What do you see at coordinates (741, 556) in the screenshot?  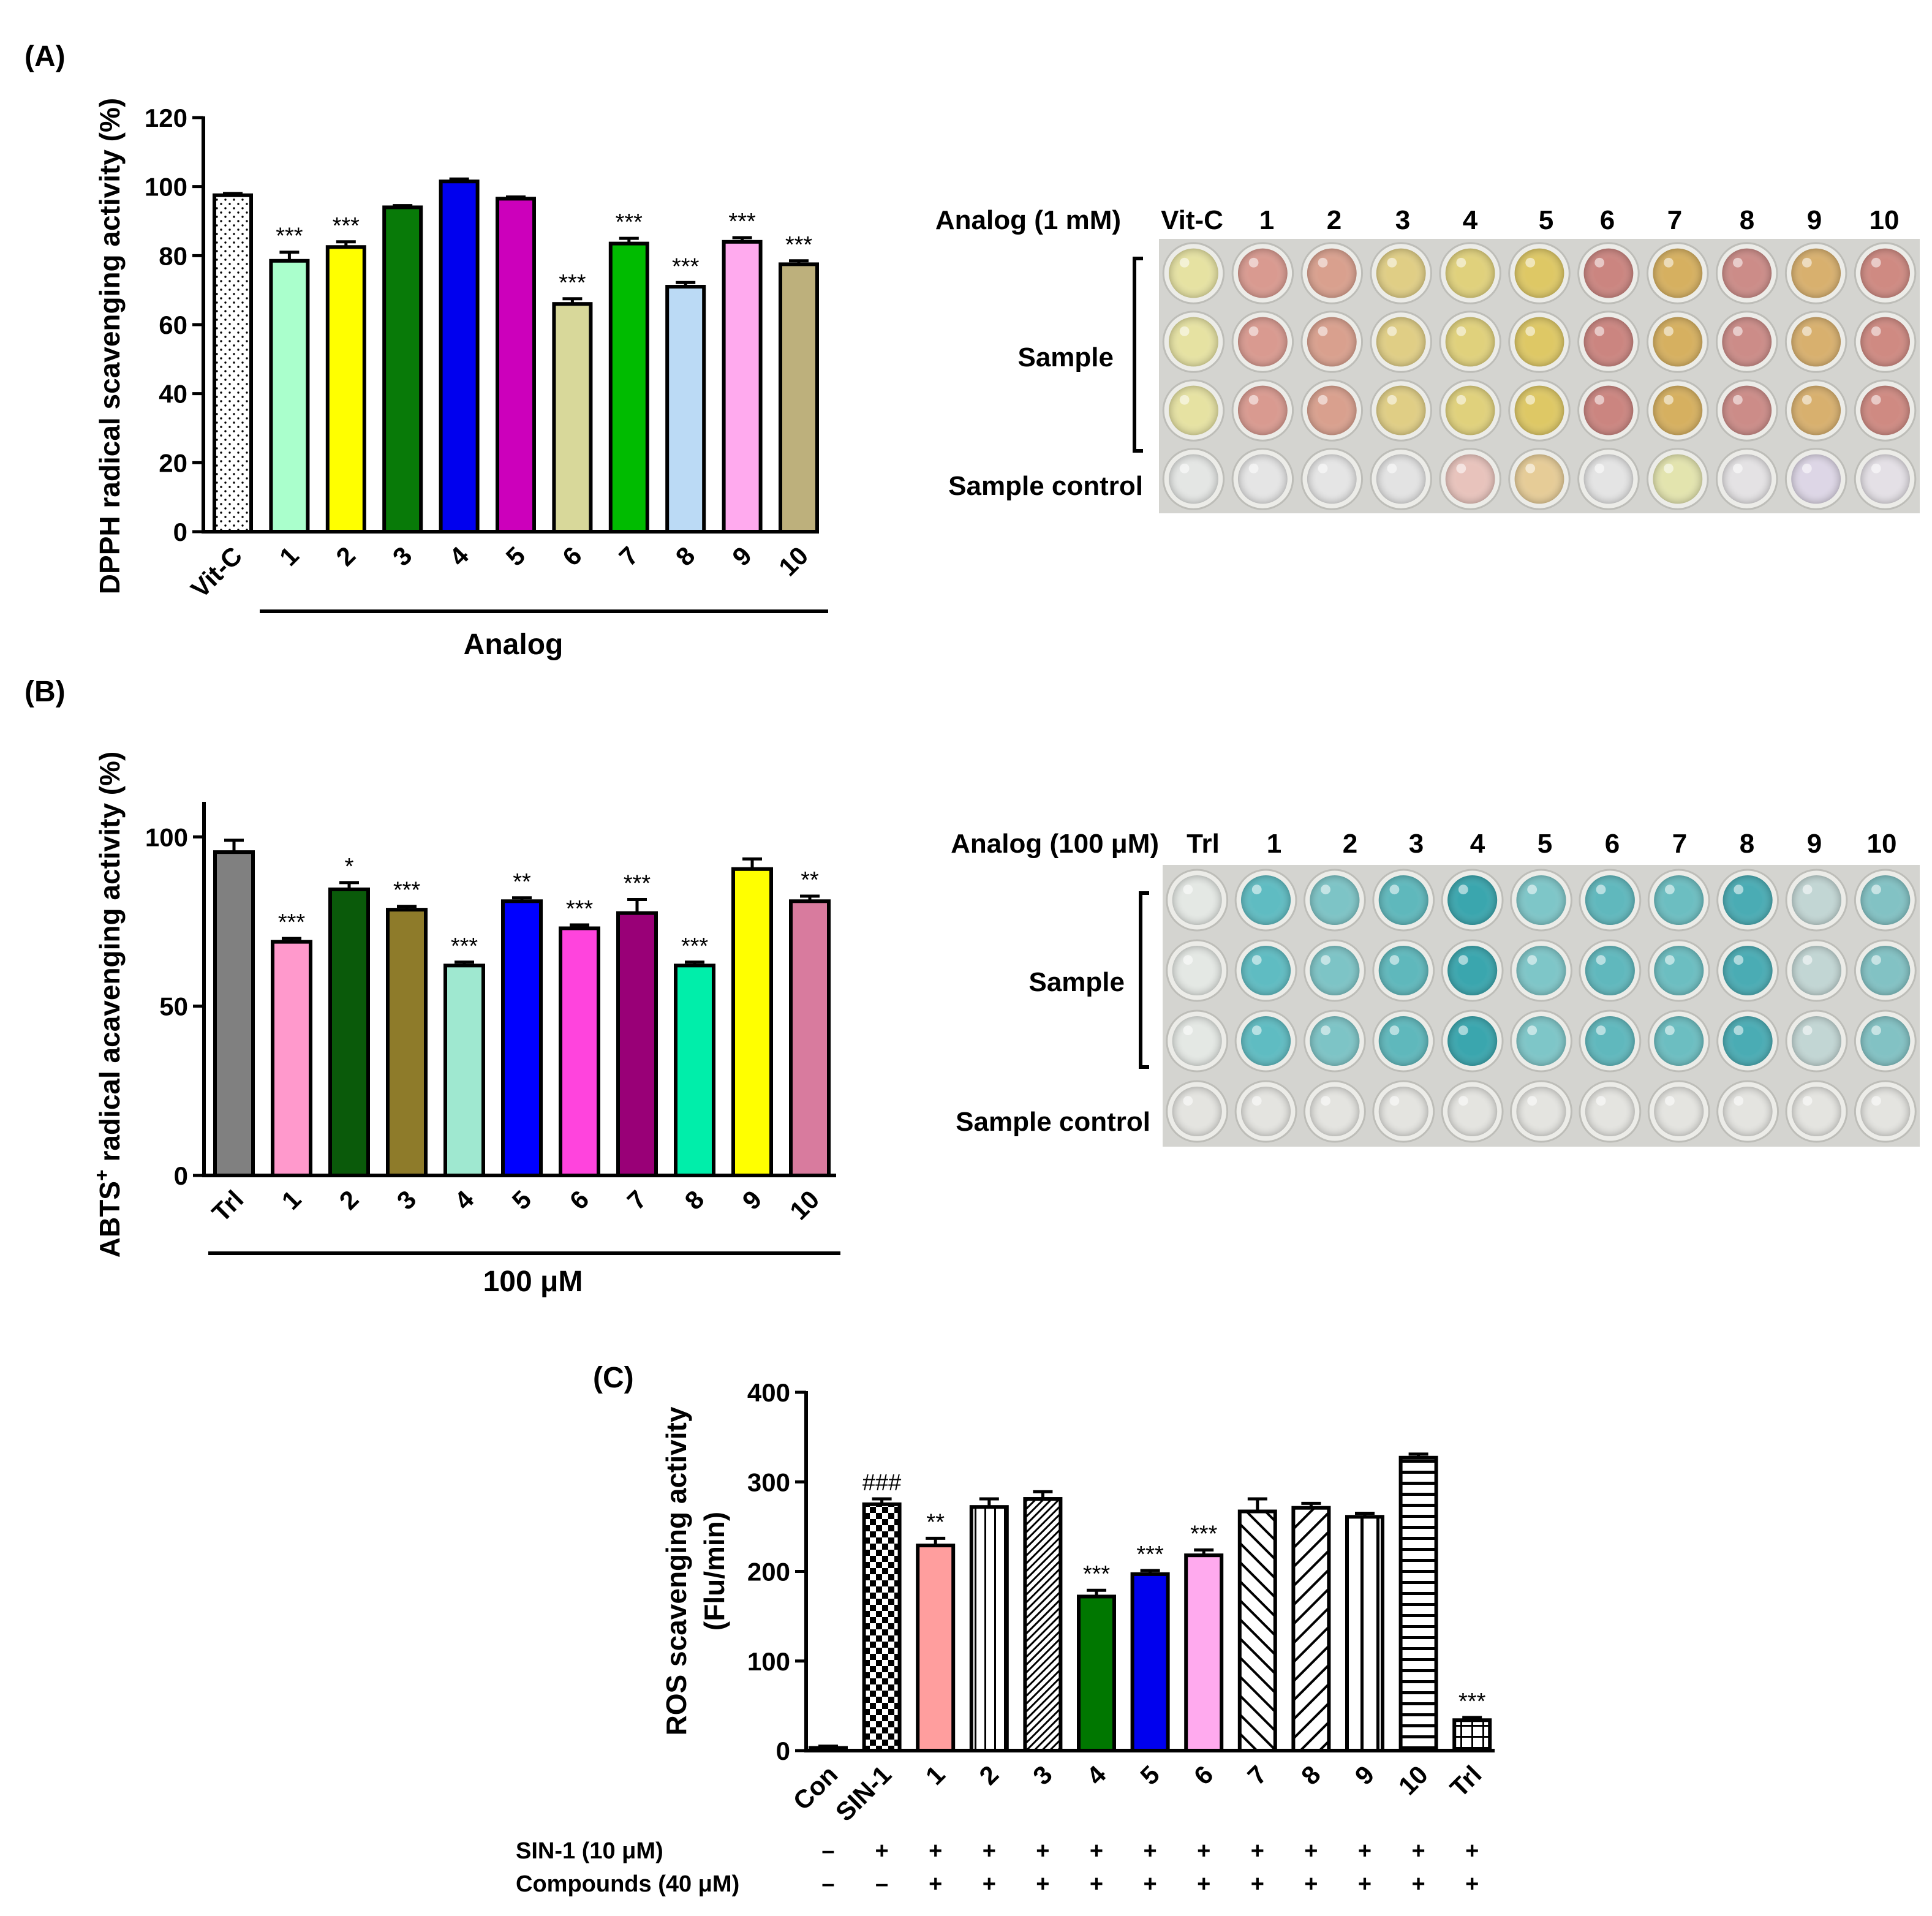 I see `chart-0-x-tick-label: 9` at bounding box center [741, 556].